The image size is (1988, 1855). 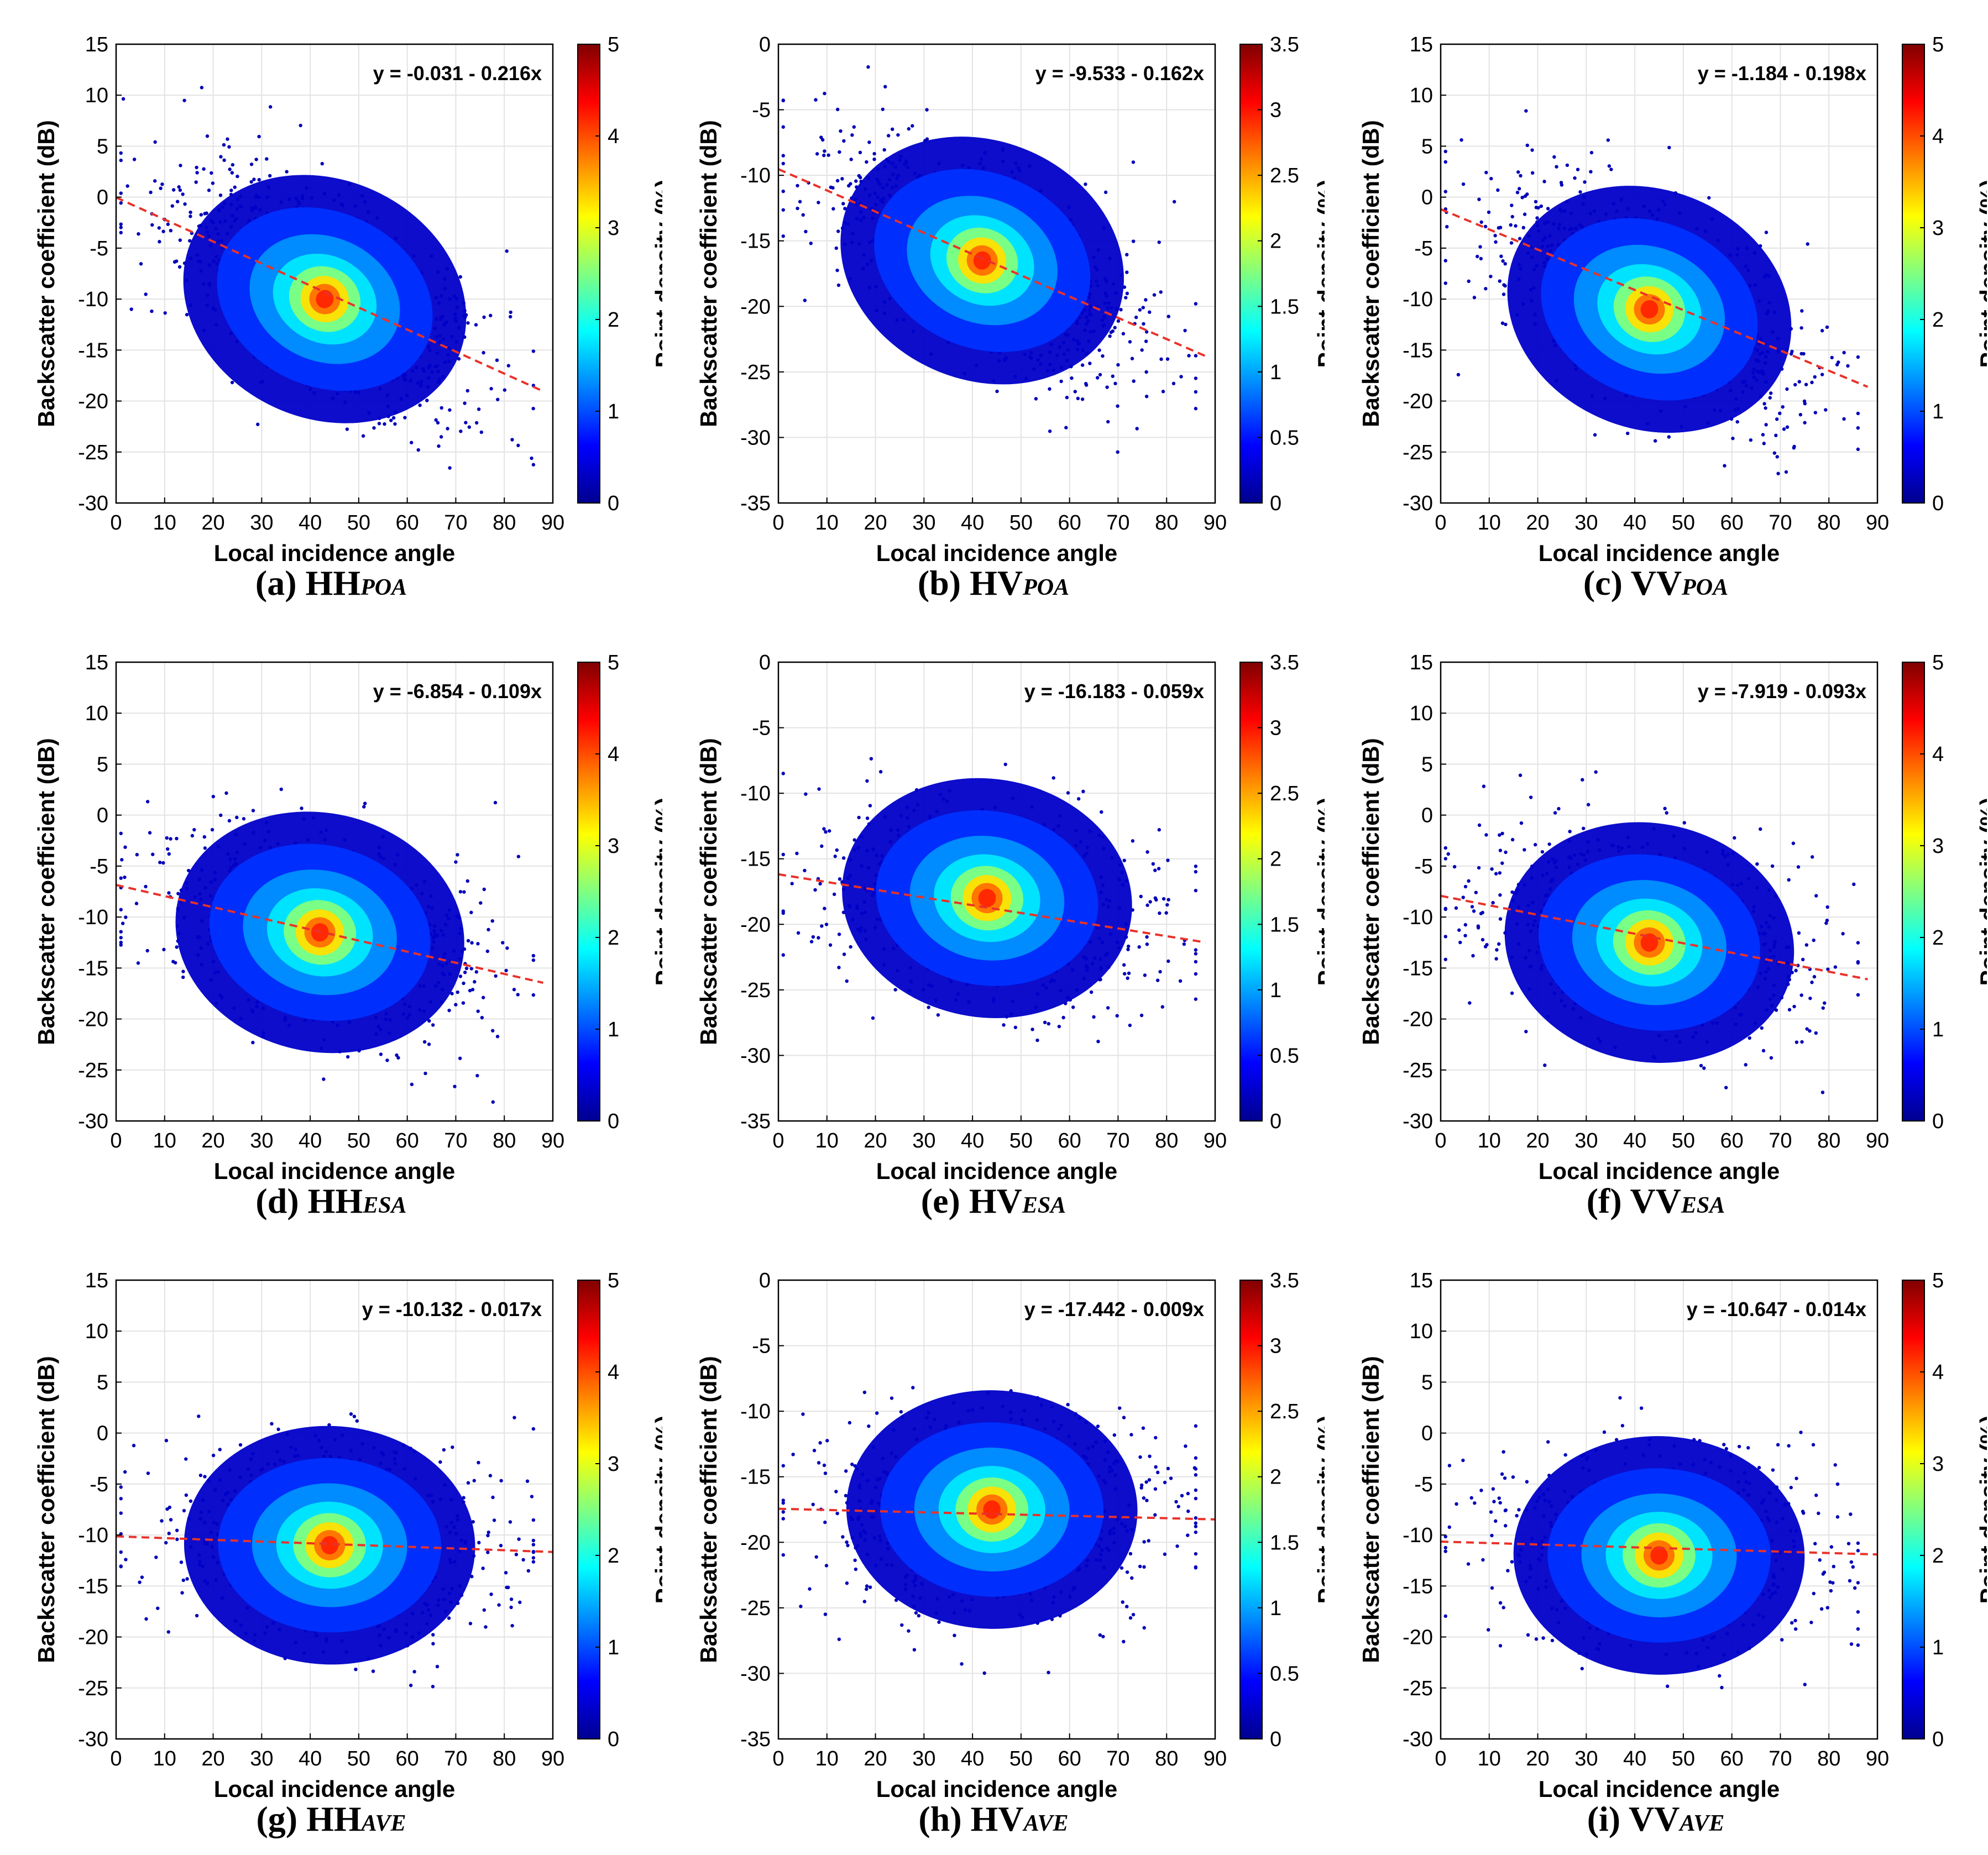 What do you see at coordinates (552, 1140) in the screenshot?
I see `x-tick-label: 90` at bounding box center [552, 1140].